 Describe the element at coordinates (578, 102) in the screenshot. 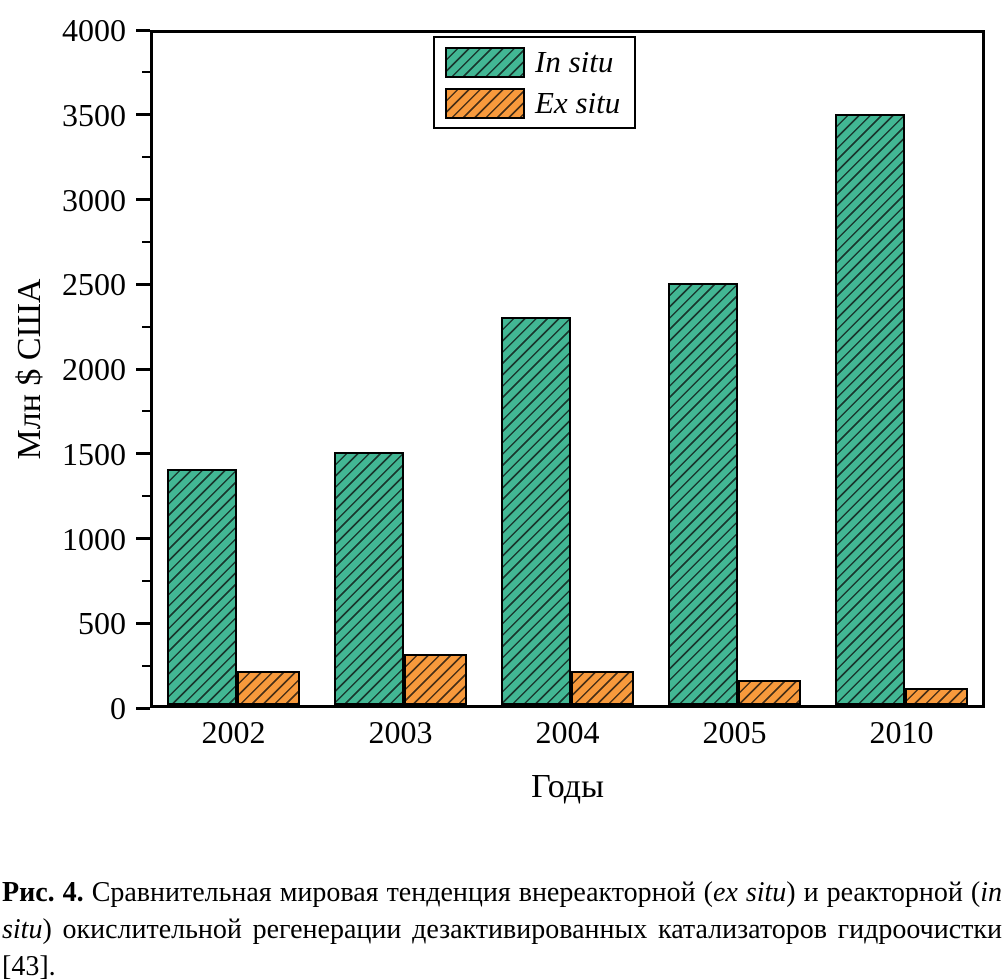

I see `legend-label: Ex situ` at that location.